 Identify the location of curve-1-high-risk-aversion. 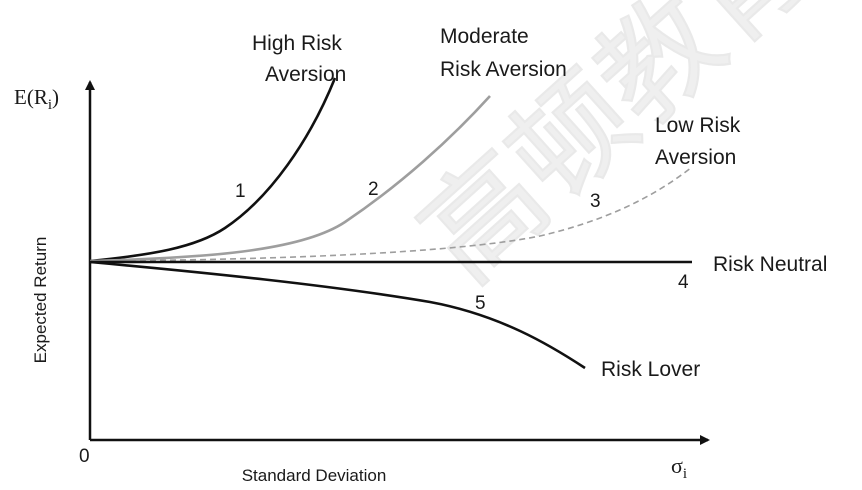
(213, 170).